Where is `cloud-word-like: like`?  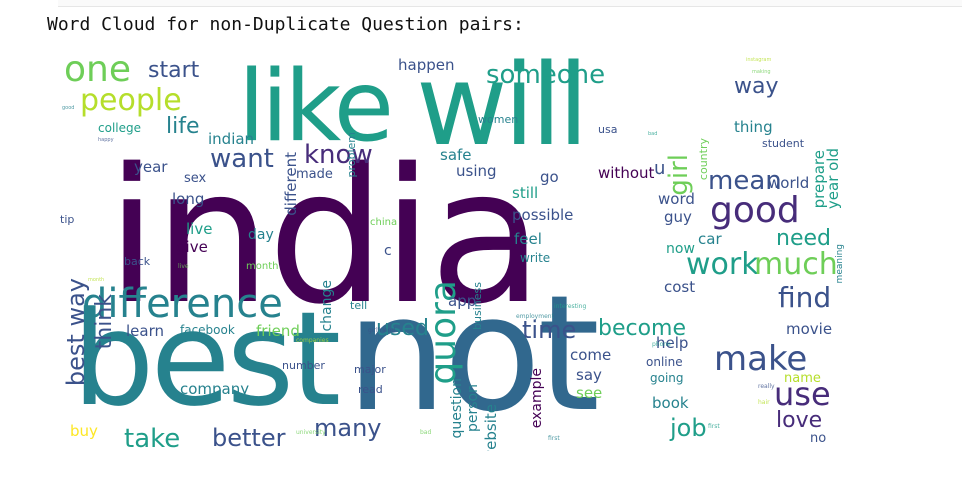
cloud-word-like: like is located at coordinates (316, 107).